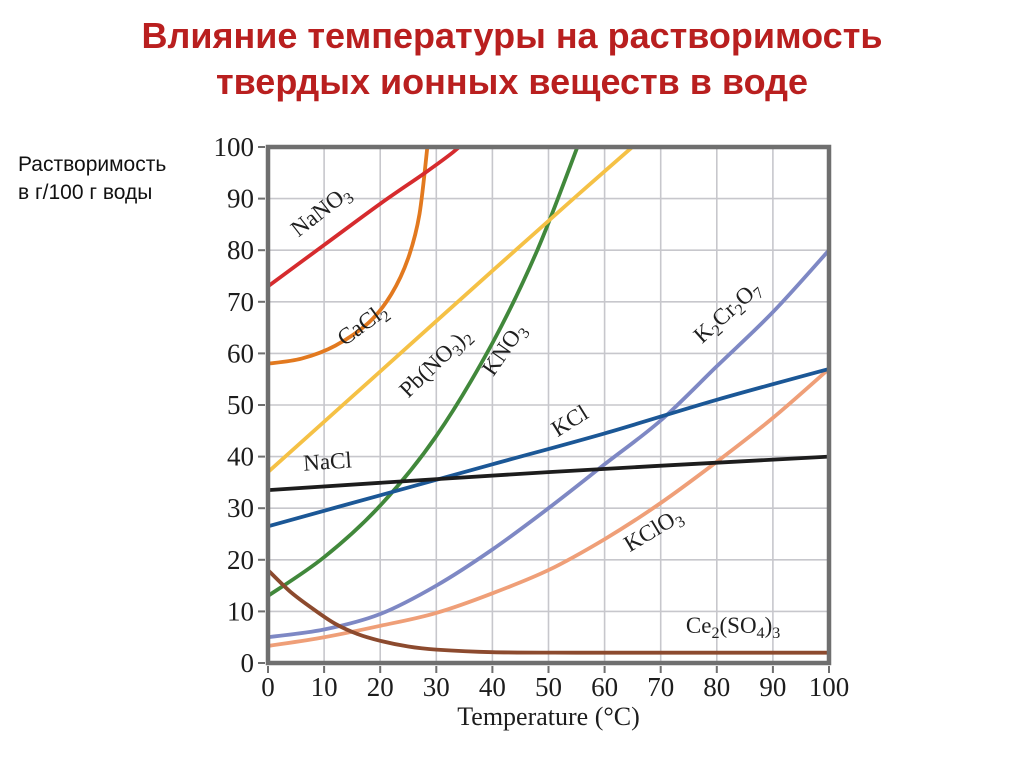 This screenshot has height=767, width=1024. I want to click on y-tick-label-70: 70, so click(240, 302).